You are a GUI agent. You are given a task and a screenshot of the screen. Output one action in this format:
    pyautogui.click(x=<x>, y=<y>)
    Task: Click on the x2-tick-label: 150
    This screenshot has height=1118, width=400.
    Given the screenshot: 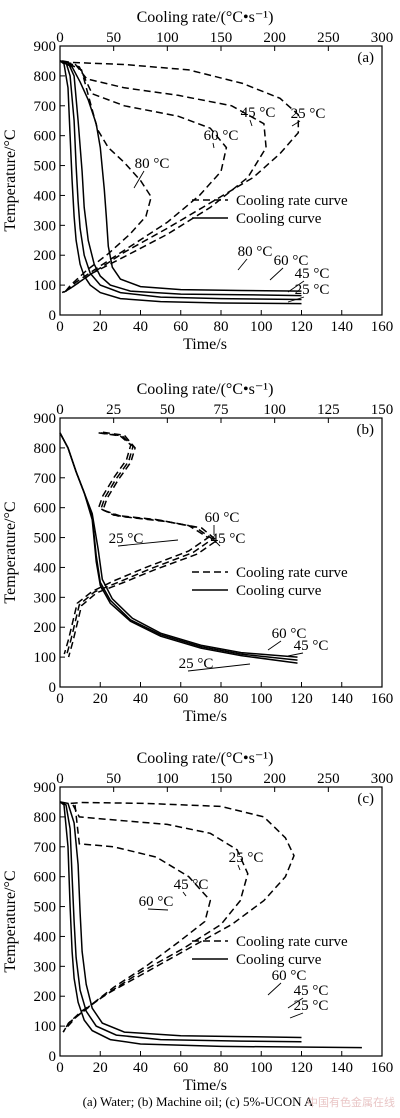 What is the action you would take?
    pyautogui.click(x=221, y=779)
    